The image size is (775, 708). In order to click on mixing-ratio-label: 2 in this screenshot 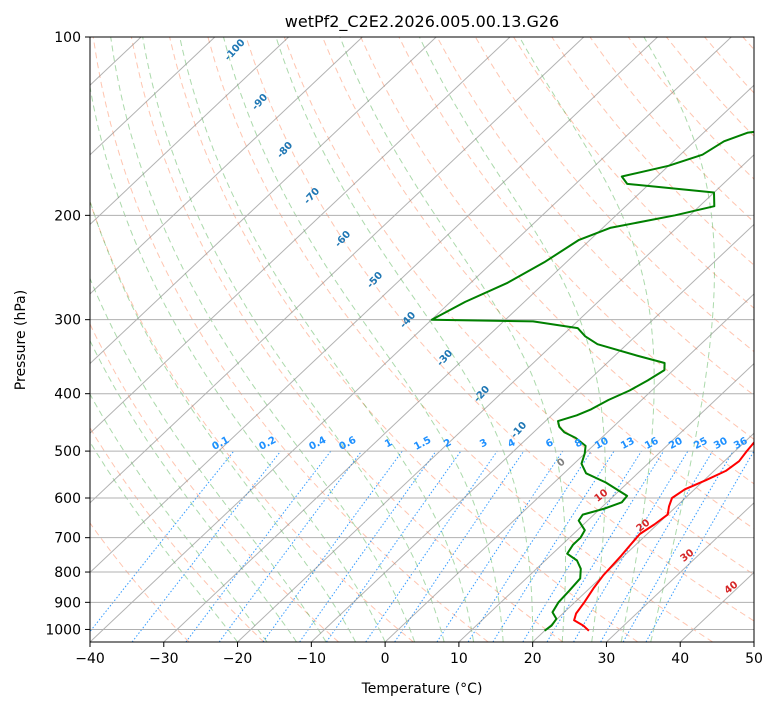, I will do `click(447, 443)`.